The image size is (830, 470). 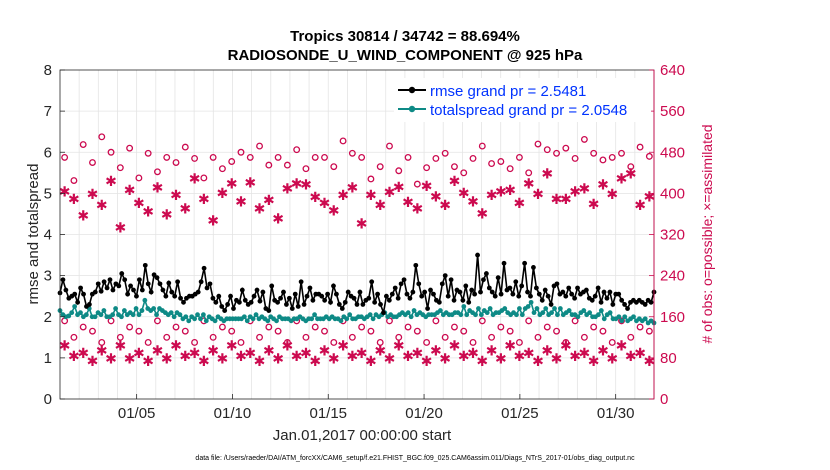 I want to click on y-tick-label-left: 8, so click(x=48, y=70).